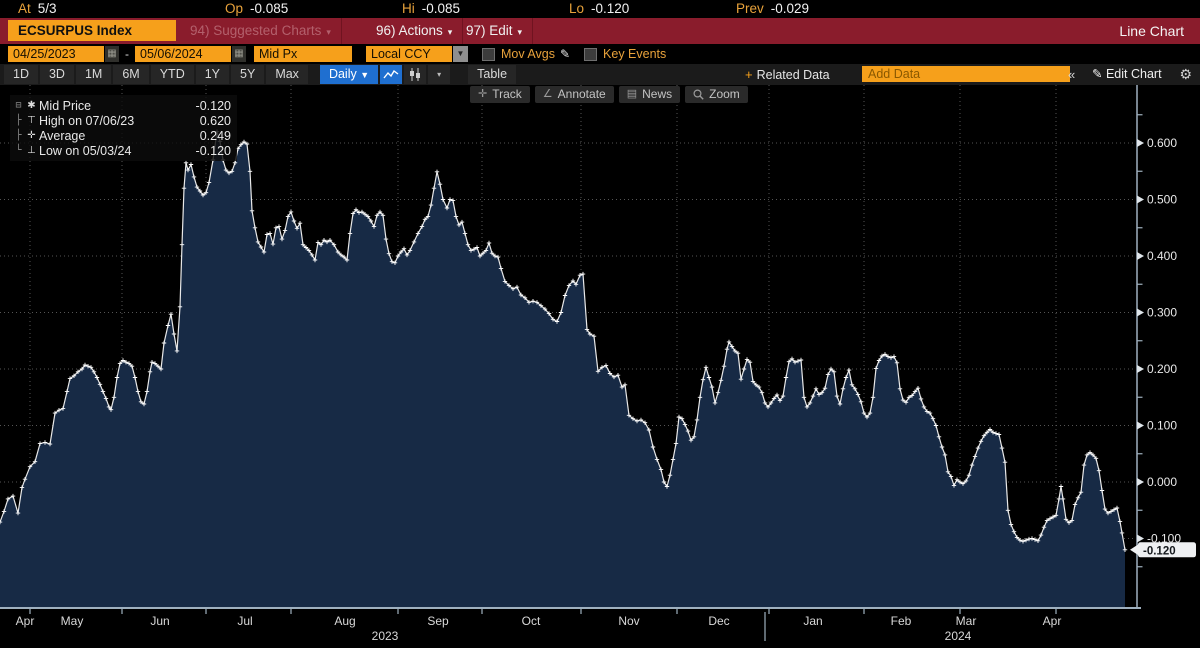 Image resolution: width=1200 pixels, height=648 pixels. Describe the element at coordinates (244, 621) in the screenshot. I see `svg-text: Jul` at that location.